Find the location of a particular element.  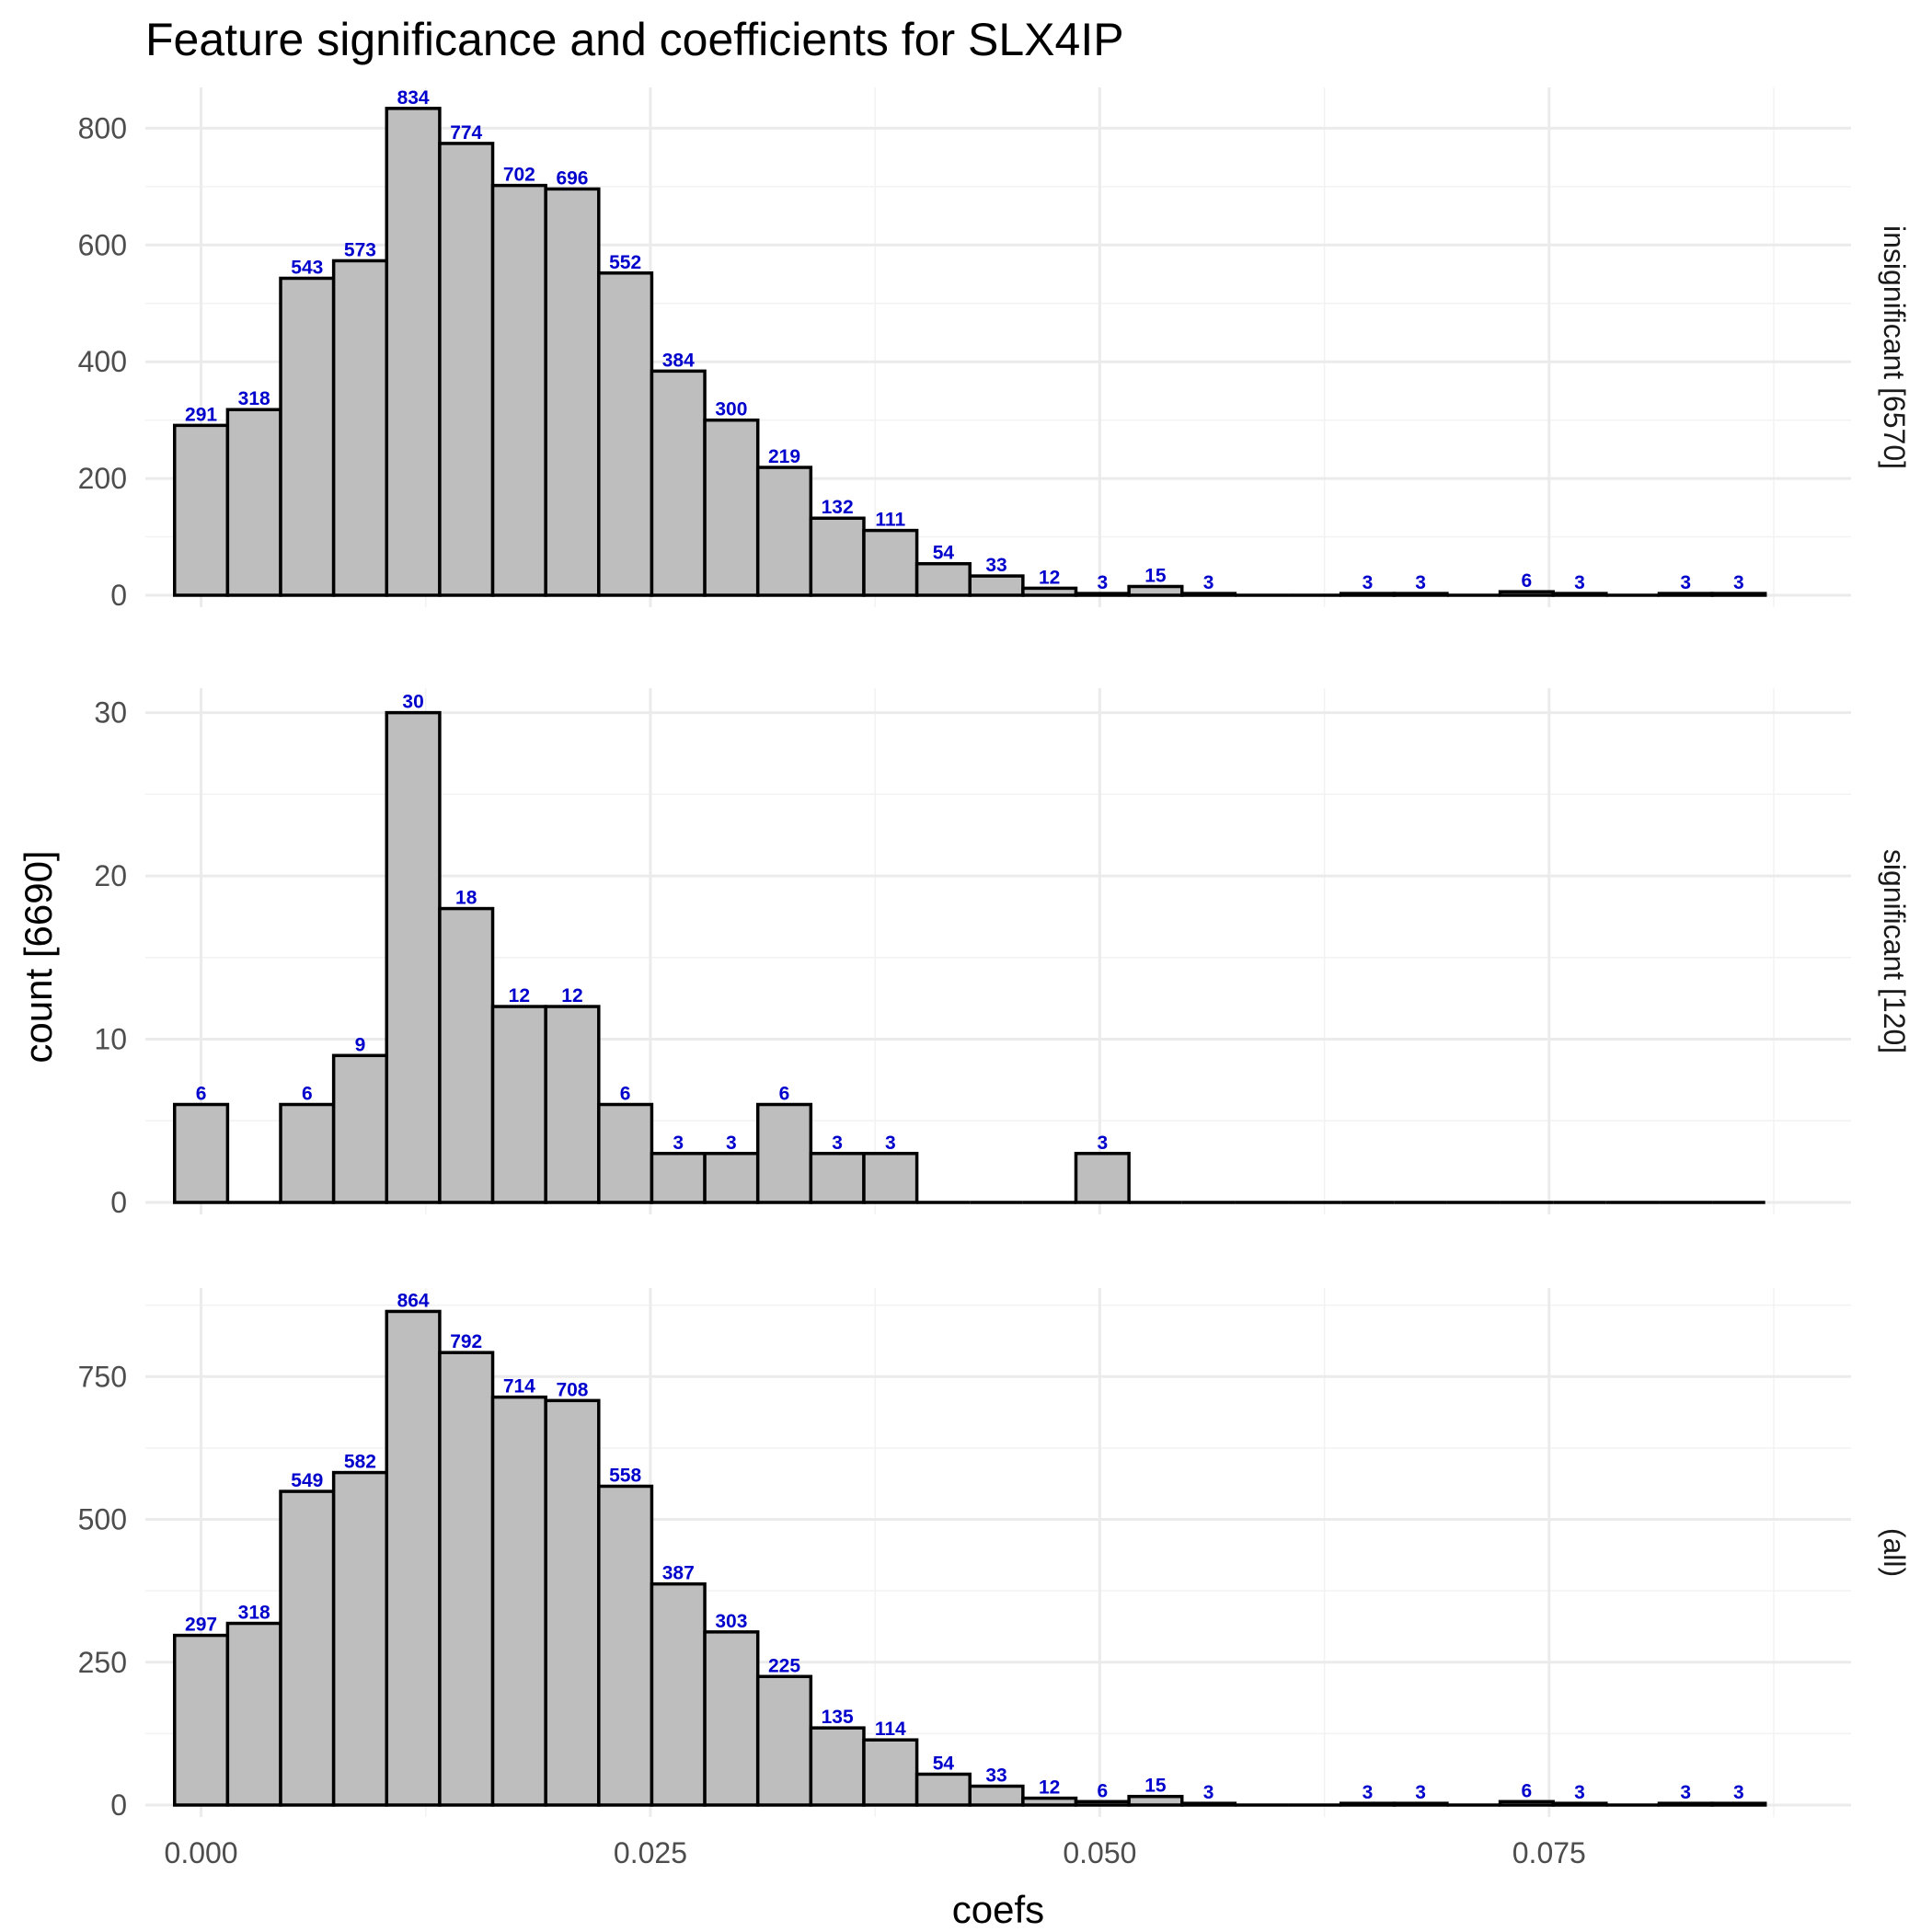

y-tick-label: 600 is located at coordinates (102, 244).